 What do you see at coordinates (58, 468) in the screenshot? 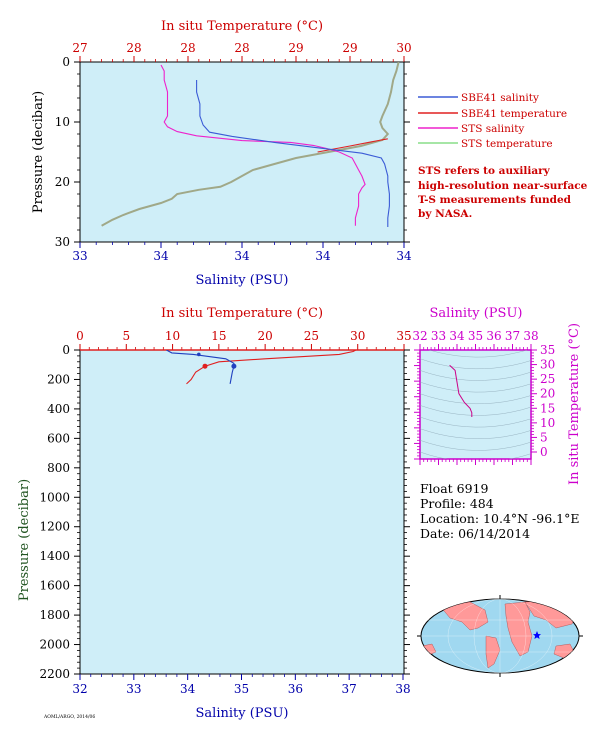
I see `left-tick-label: 800` at bounding box center [58, 468].